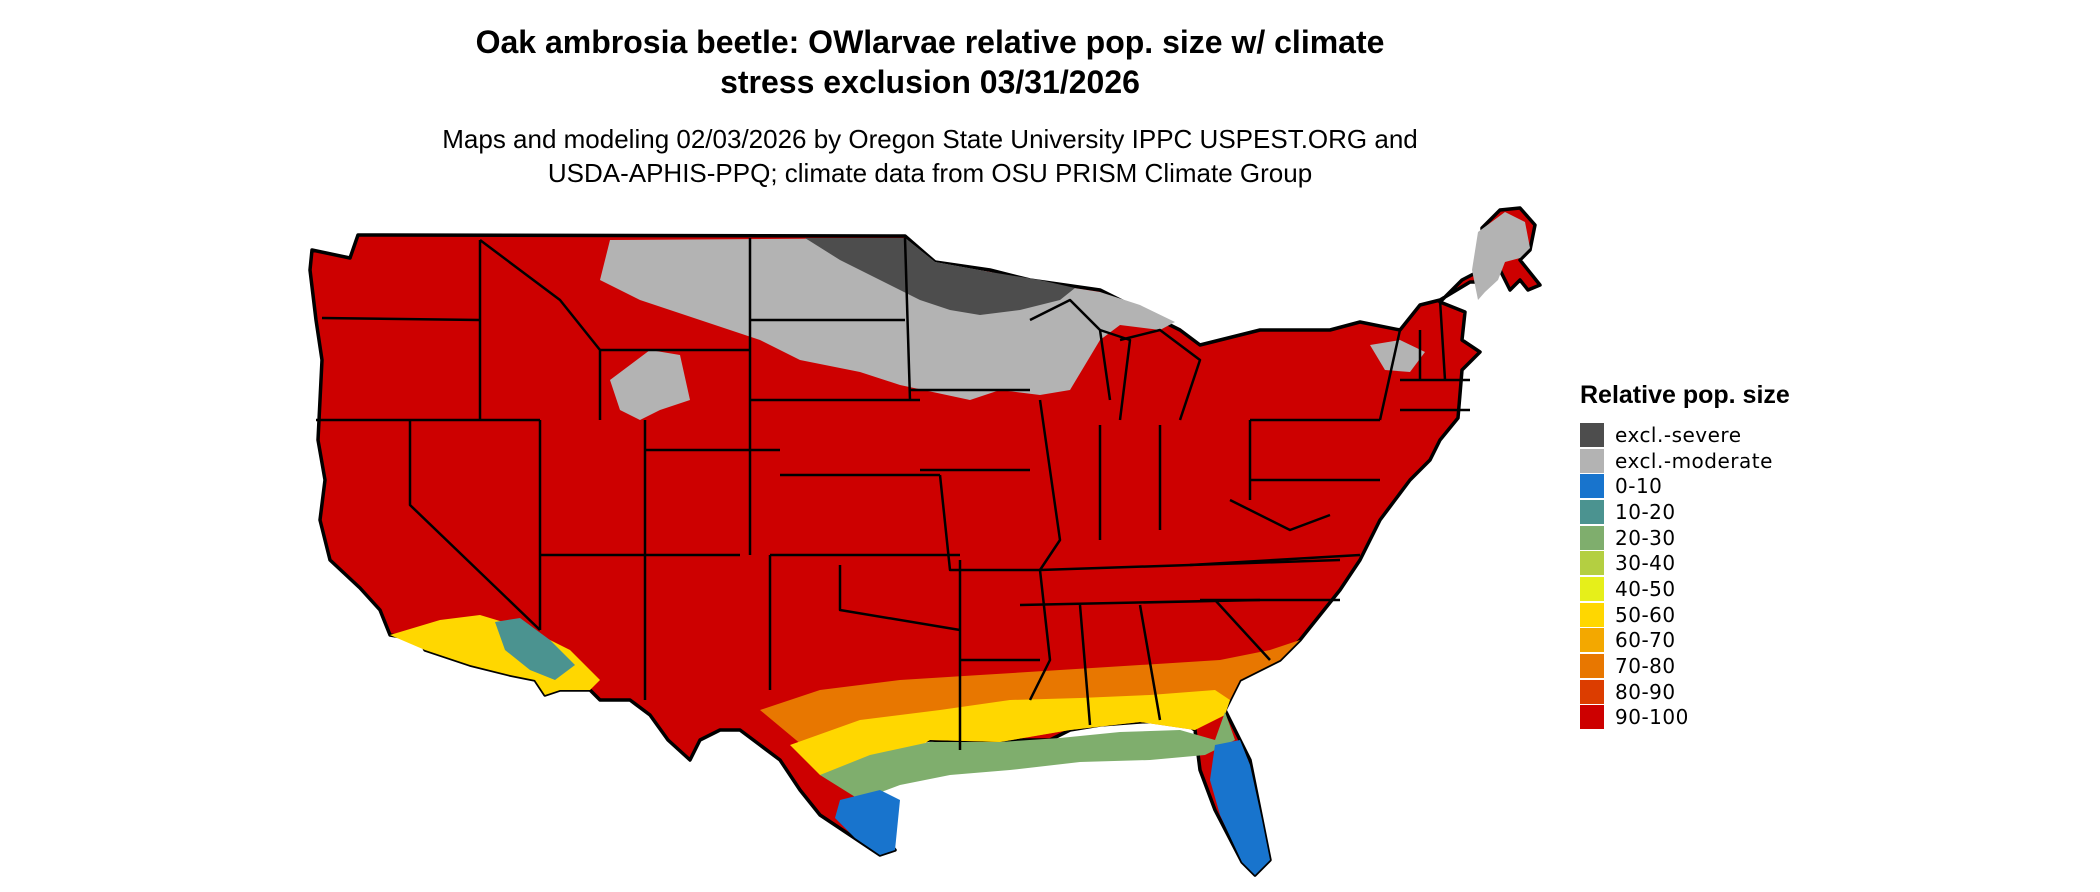  Describe the element at coordinates (930, 82) in the screenshot. I see `map-title-line-2: stress exclusion 03/31/2026` at that location.